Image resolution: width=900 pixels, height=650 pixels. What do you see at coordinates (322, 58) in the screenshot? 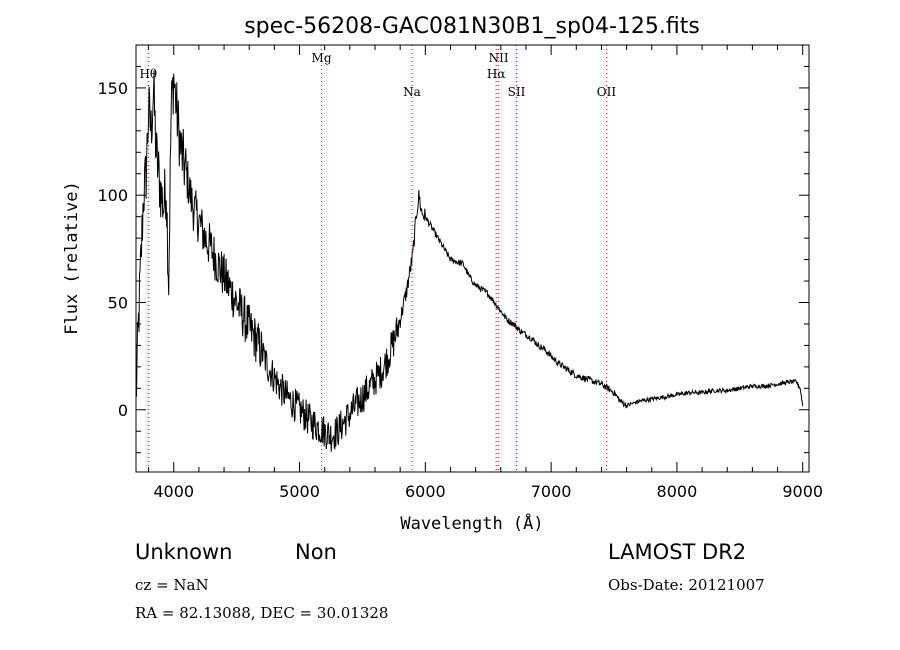
I see `line-label-1: Mg` at bounding box center [322, 58].